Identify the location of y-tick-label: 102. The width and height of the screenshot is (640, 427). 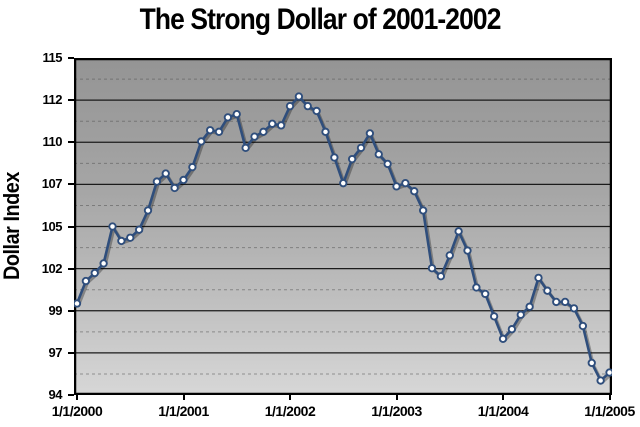
(52, 268).